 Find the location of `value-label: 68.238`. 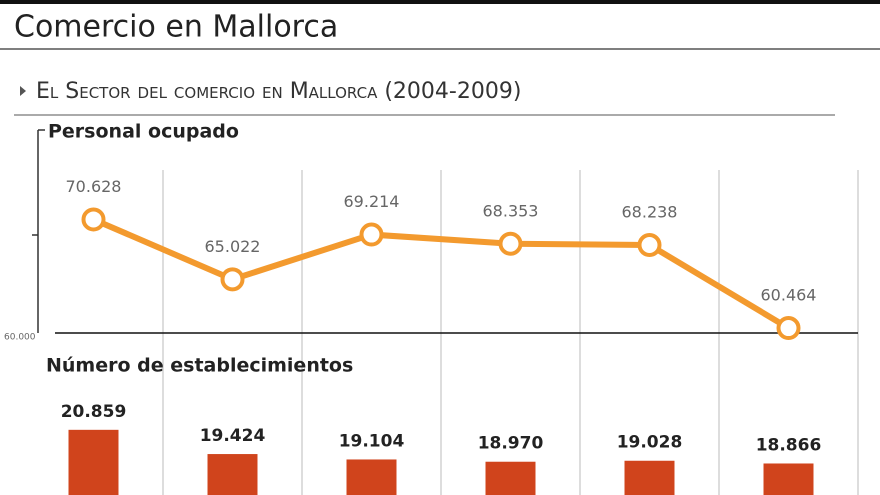

value-label: 68.238 is located at coordinates (650, 211).